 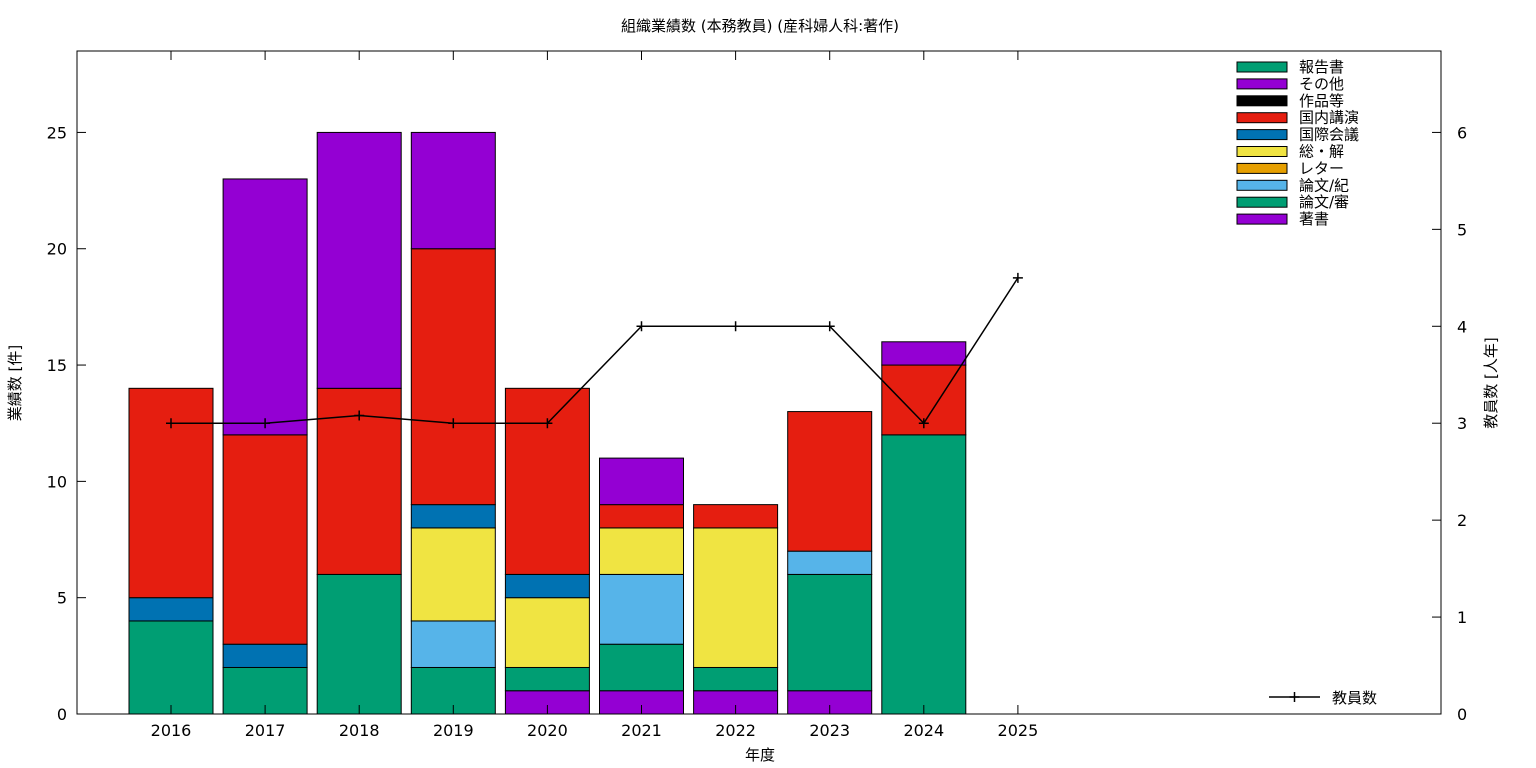 What do you see at coordinates (1449, 423) in the screenshot?
I see `y2-axis-ticks: 0 1 2 3 4 5 6` at bounding box center [1449, 423].